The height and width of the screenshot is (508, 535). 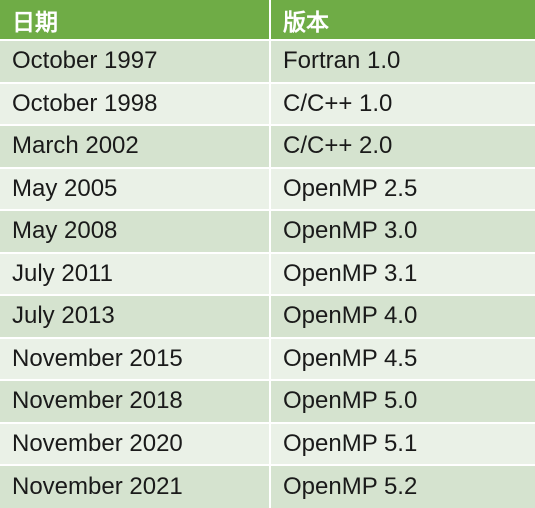 I want to click on version-cell: C/C++ 1.0, so click(x=402, y=103).